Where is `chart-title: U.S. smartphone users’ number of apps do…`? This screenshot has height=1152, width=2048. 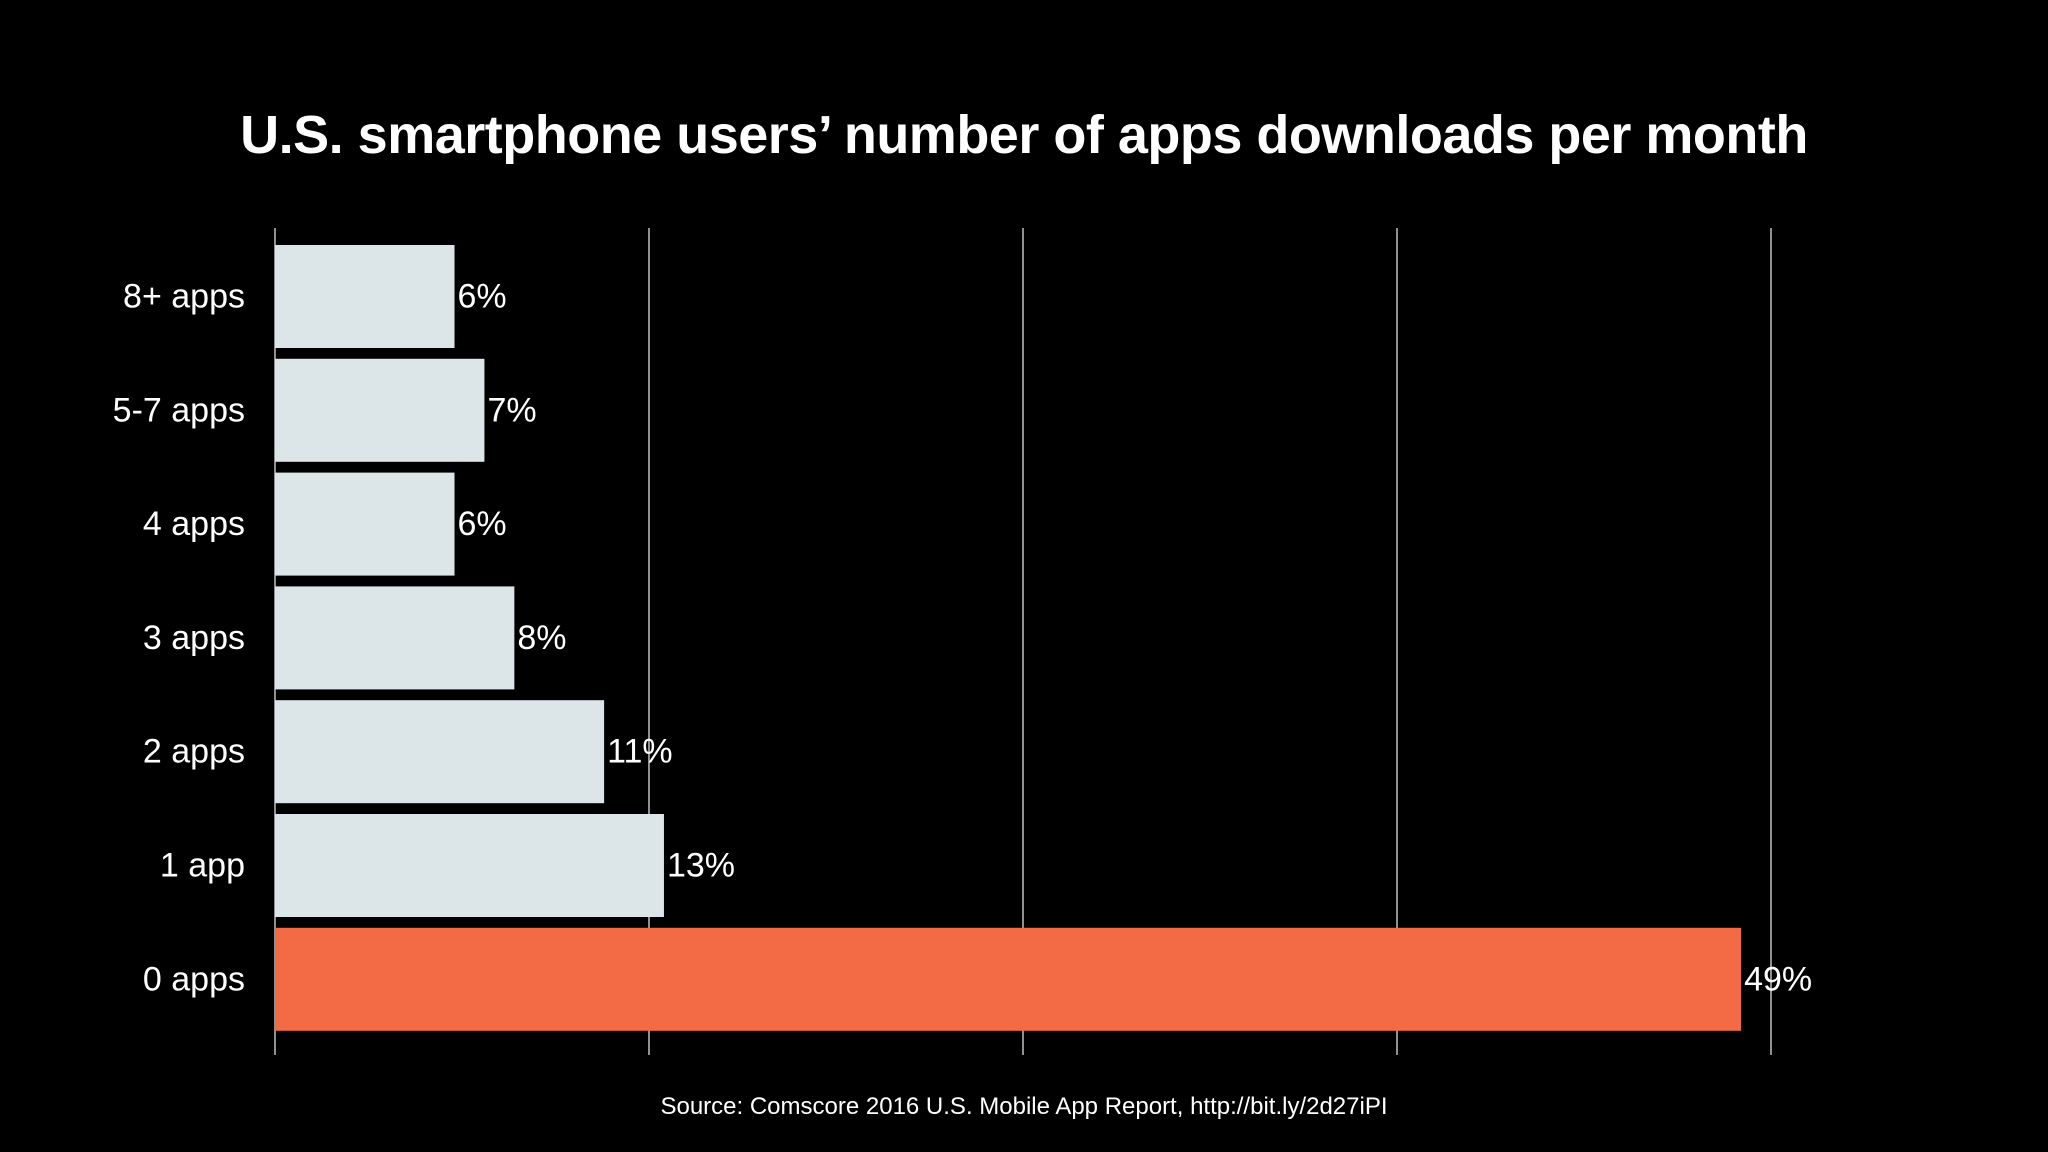
chart-title: U.S. smartphone users’ number of apps do… is located at coordinates (1024, 135).